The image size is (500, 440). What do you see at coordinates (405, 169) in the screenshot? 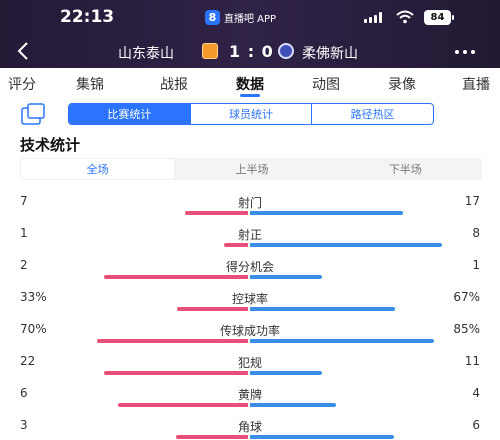
I see `period-second-half: 下半场` at bounding box center [405, 169].